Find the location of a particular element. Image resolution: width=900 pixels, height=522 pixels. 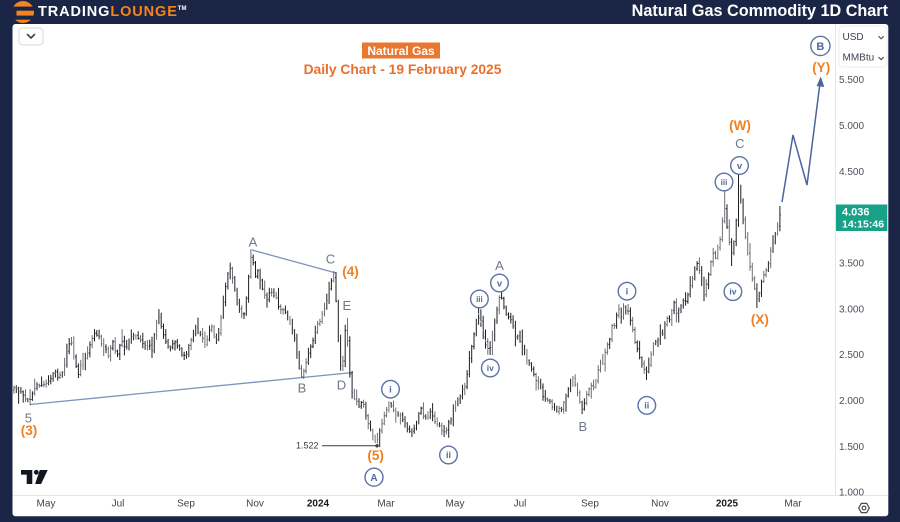

svg-text: (3) is located at coordinates (29, 430).